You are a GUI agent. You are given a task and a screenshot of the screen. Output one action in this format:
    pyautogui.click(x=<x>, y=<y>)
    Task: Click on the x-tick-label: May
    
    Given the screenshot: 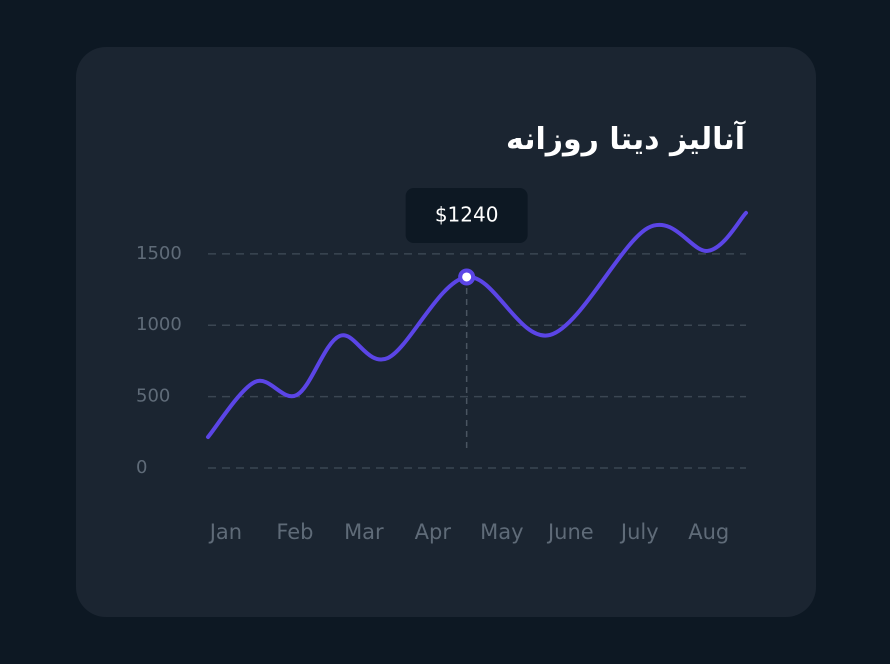 What is the action you would take?
    pyautogui.click(x=501, y=532)
    